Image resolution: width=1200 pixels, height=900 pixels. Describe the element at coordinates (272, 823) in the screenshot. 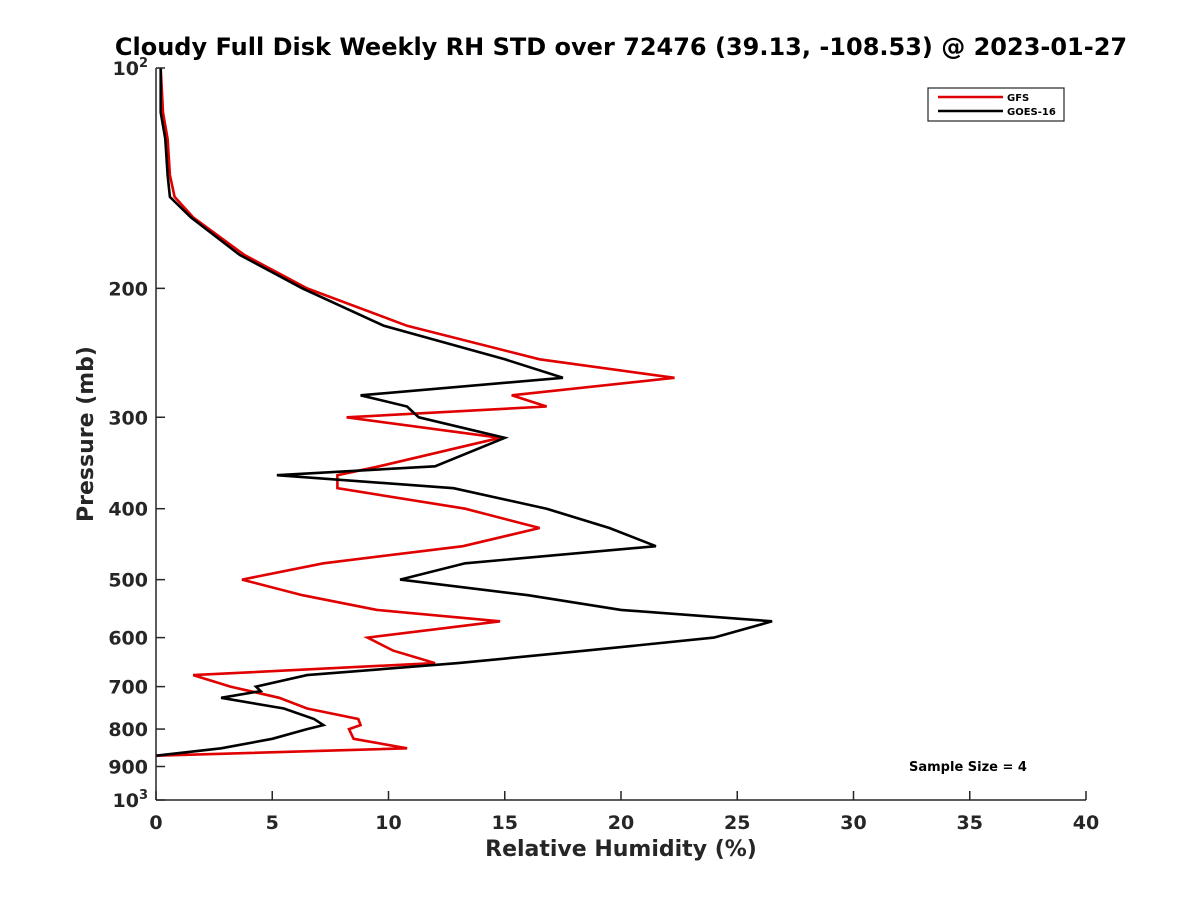

I see `x-tick-label: 5` at that location.